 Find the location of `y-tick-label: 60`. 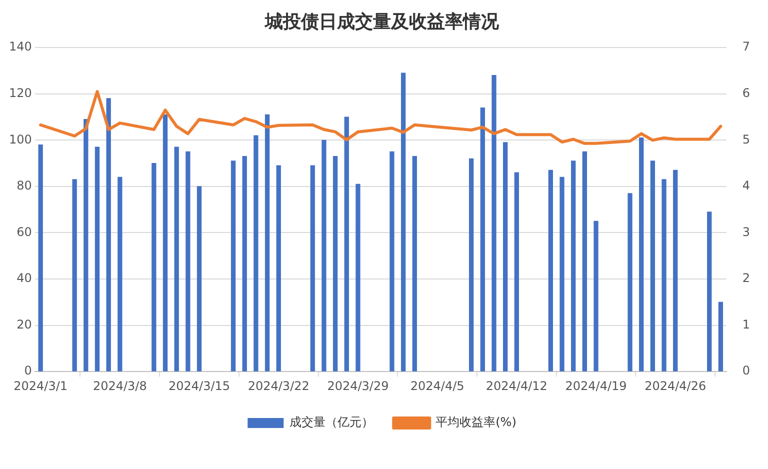

y-tick-label: 60 is located at coordinates (24, 231).